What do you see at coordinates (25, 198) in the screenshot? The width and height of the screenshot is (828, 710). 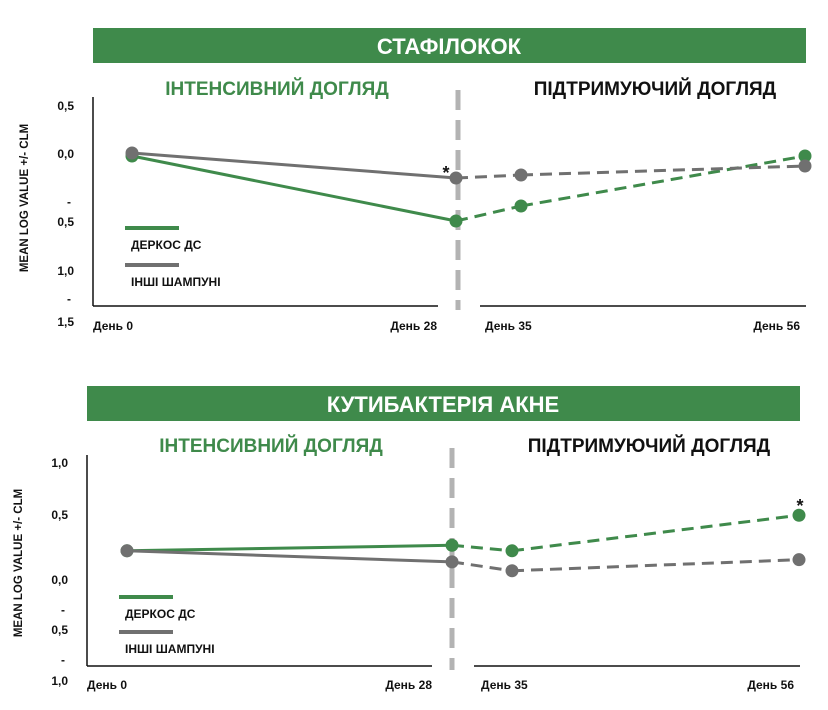 I see `chart1-ylabel: MEAN LOG VALUE +/- CLM` at bounding box center [25, 198].